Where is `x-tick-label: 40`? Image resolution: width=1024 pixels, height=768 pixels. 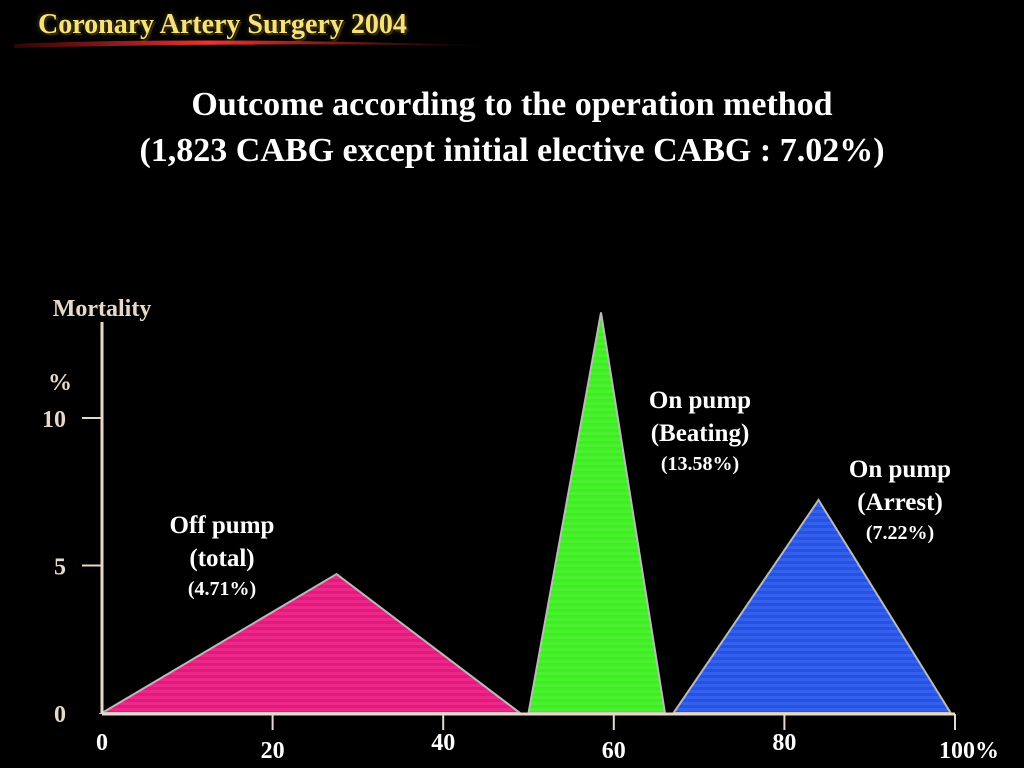
x-tick-label: 40 is located at coordinates (443, 743).